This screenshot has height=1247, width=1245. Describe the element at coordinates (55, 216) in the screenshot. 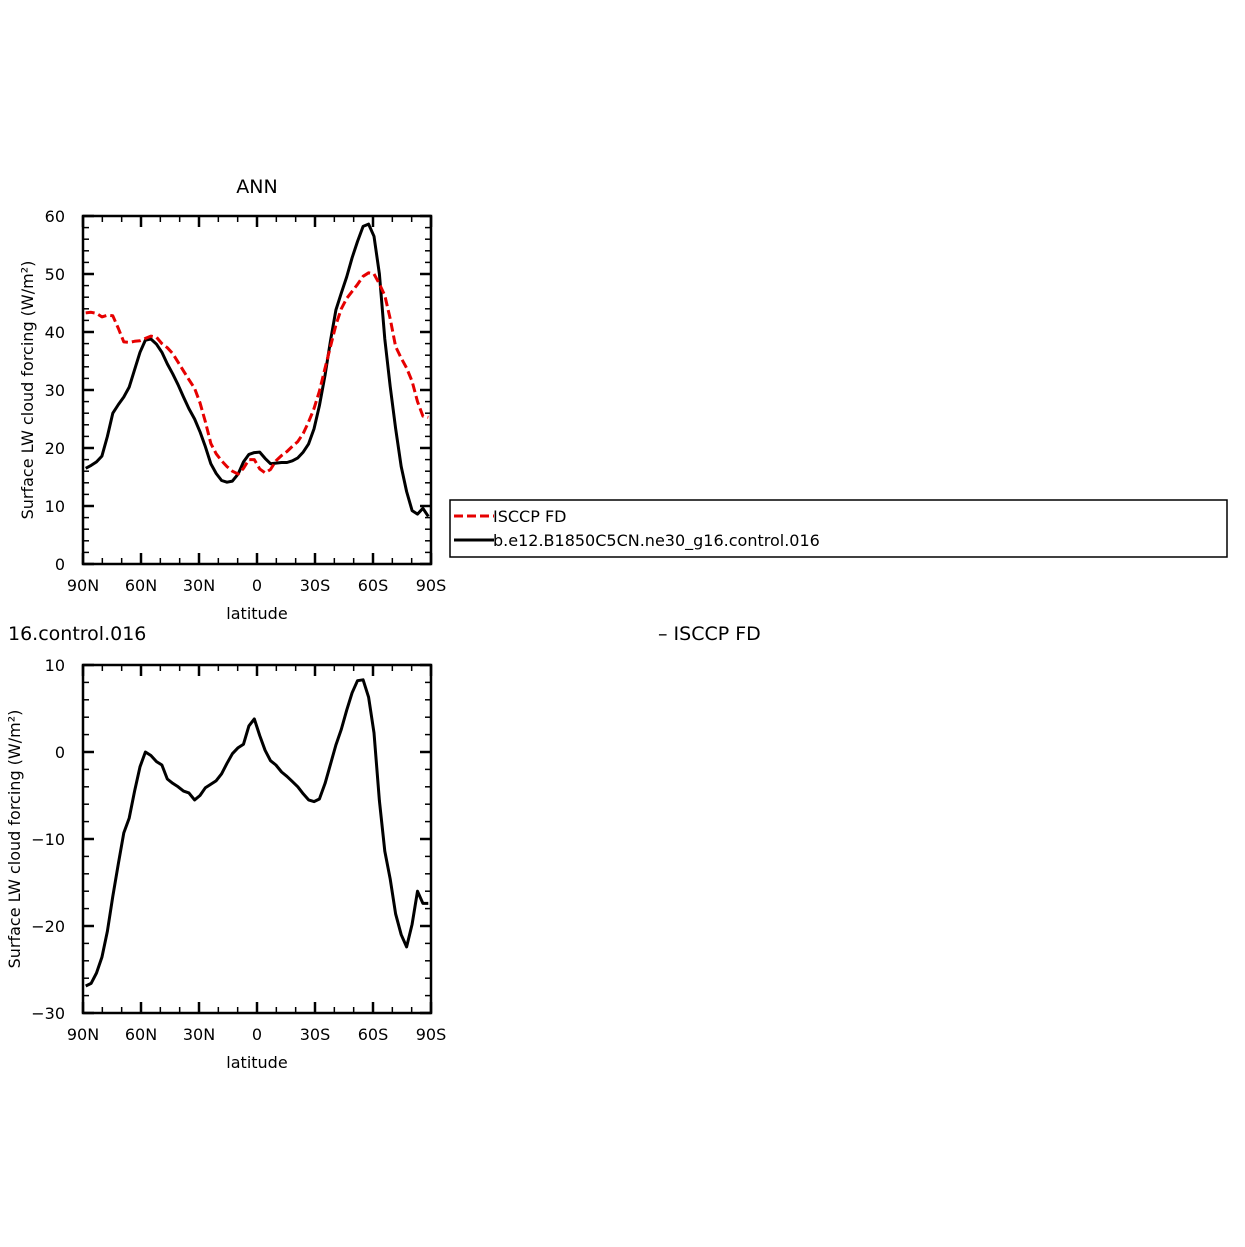

I see `y-tick-label: 60` at that location.